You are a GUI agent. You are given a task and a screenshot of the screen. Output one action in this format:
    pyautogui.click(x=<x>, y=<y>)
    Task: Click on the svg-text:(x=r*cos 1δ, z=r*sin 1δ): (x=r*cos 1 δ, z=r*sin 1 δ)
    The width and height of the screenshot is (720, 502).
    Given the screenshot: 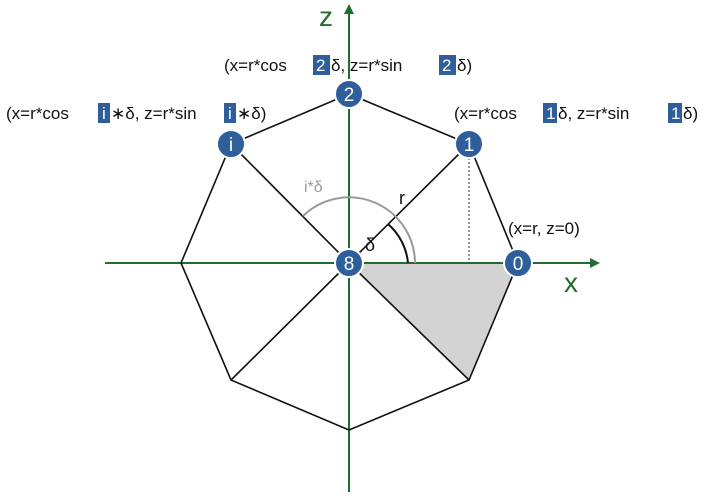 What is the action you would take?
    pyautogui.click(x=576, y=113)
    